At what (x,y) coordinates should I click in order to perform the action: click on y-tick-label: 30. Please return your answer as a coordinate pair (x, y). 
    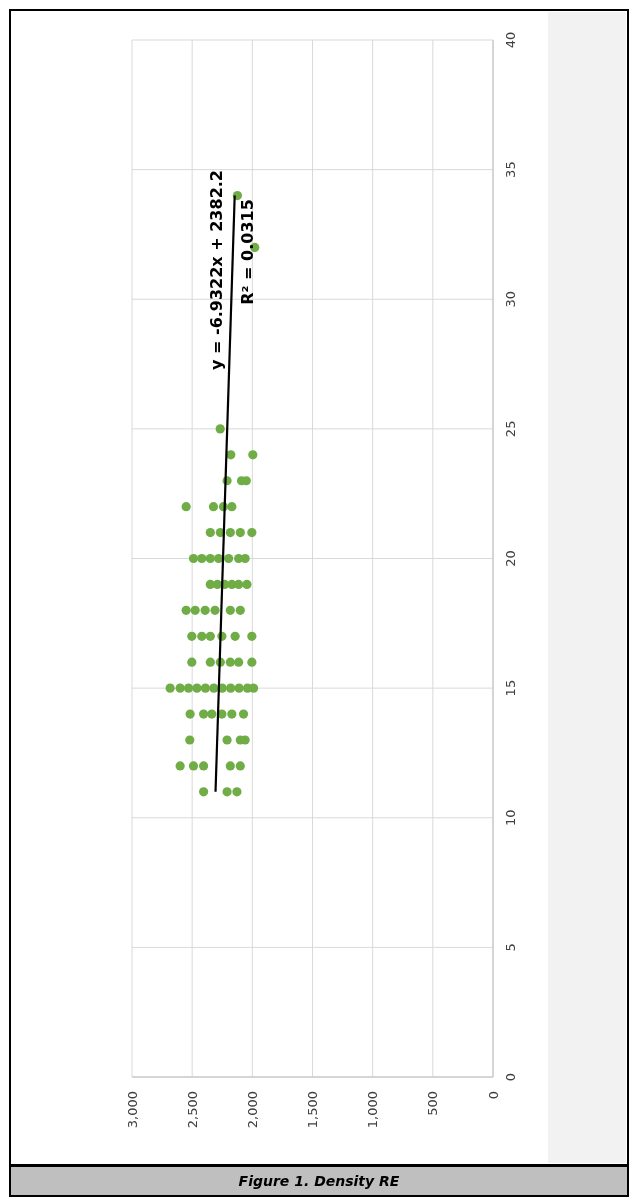
    Looking at the image, I should click on (510, 299).